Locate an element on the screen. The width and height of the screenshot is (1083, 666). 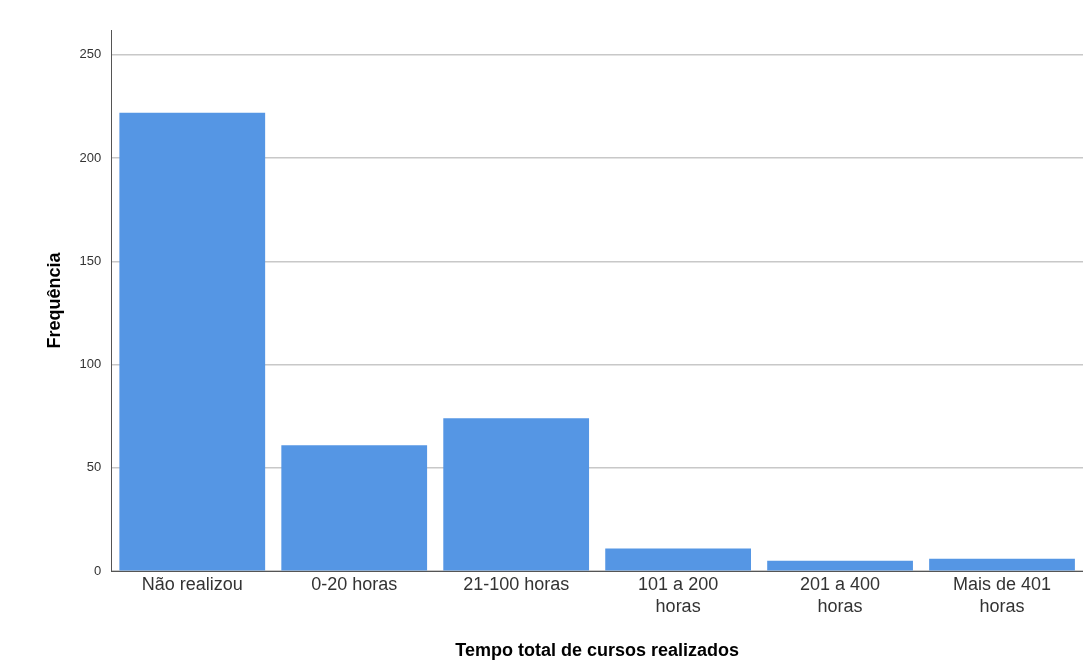
y-tick-label: 150 is located at coordinates (90, 260).